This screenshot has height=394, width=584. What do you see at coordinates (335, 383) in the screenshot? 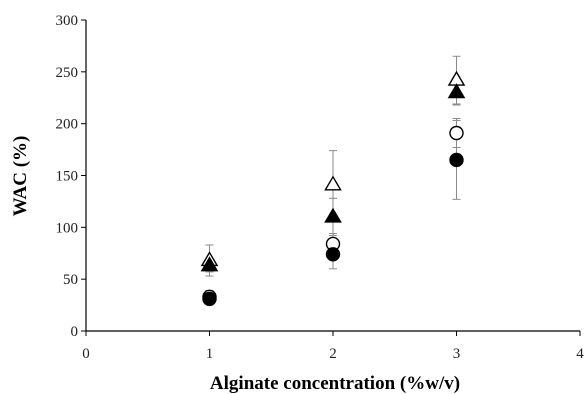
I see `x-axis-title: Alginate concentration (%w/v)` at bounding box center [335, 383].